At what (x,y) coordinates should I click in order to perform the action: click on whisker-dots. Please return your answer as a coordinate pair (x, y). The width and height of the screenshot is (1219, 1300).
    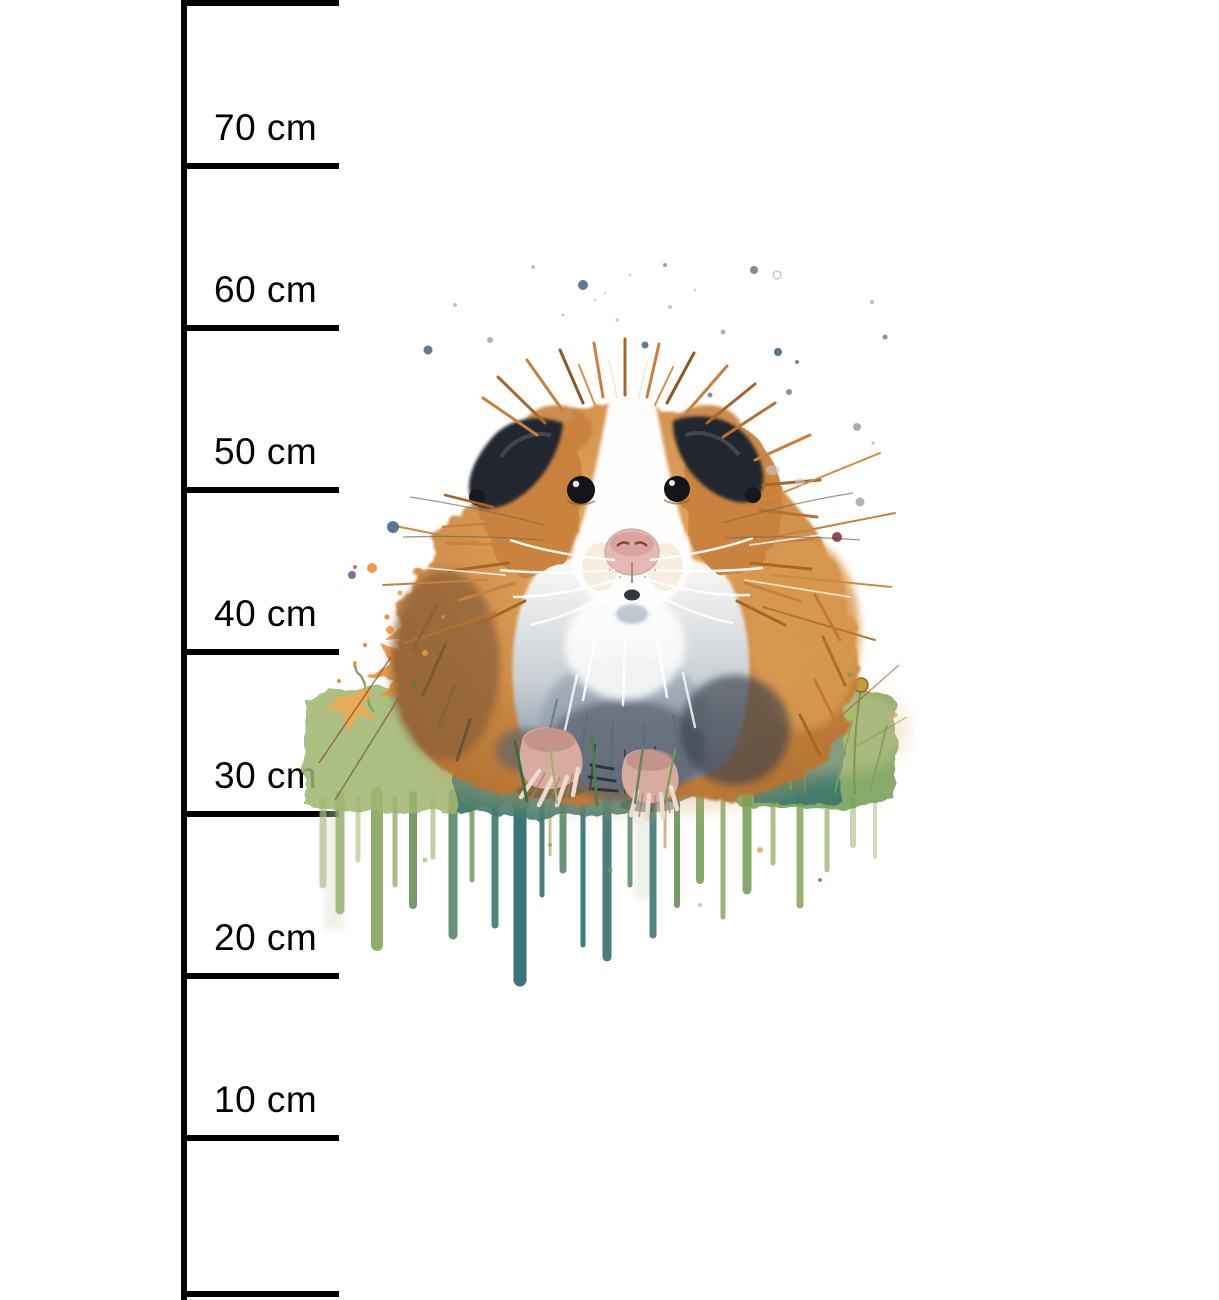
    Looking at the image, I should click on (632, 573).